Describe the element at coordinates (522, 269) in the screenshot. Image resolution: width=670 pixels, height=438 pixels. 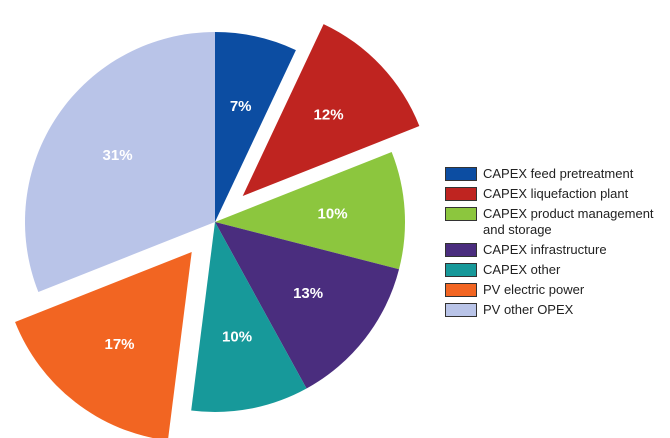
I see `legend-label: CAPEX other` at that location.